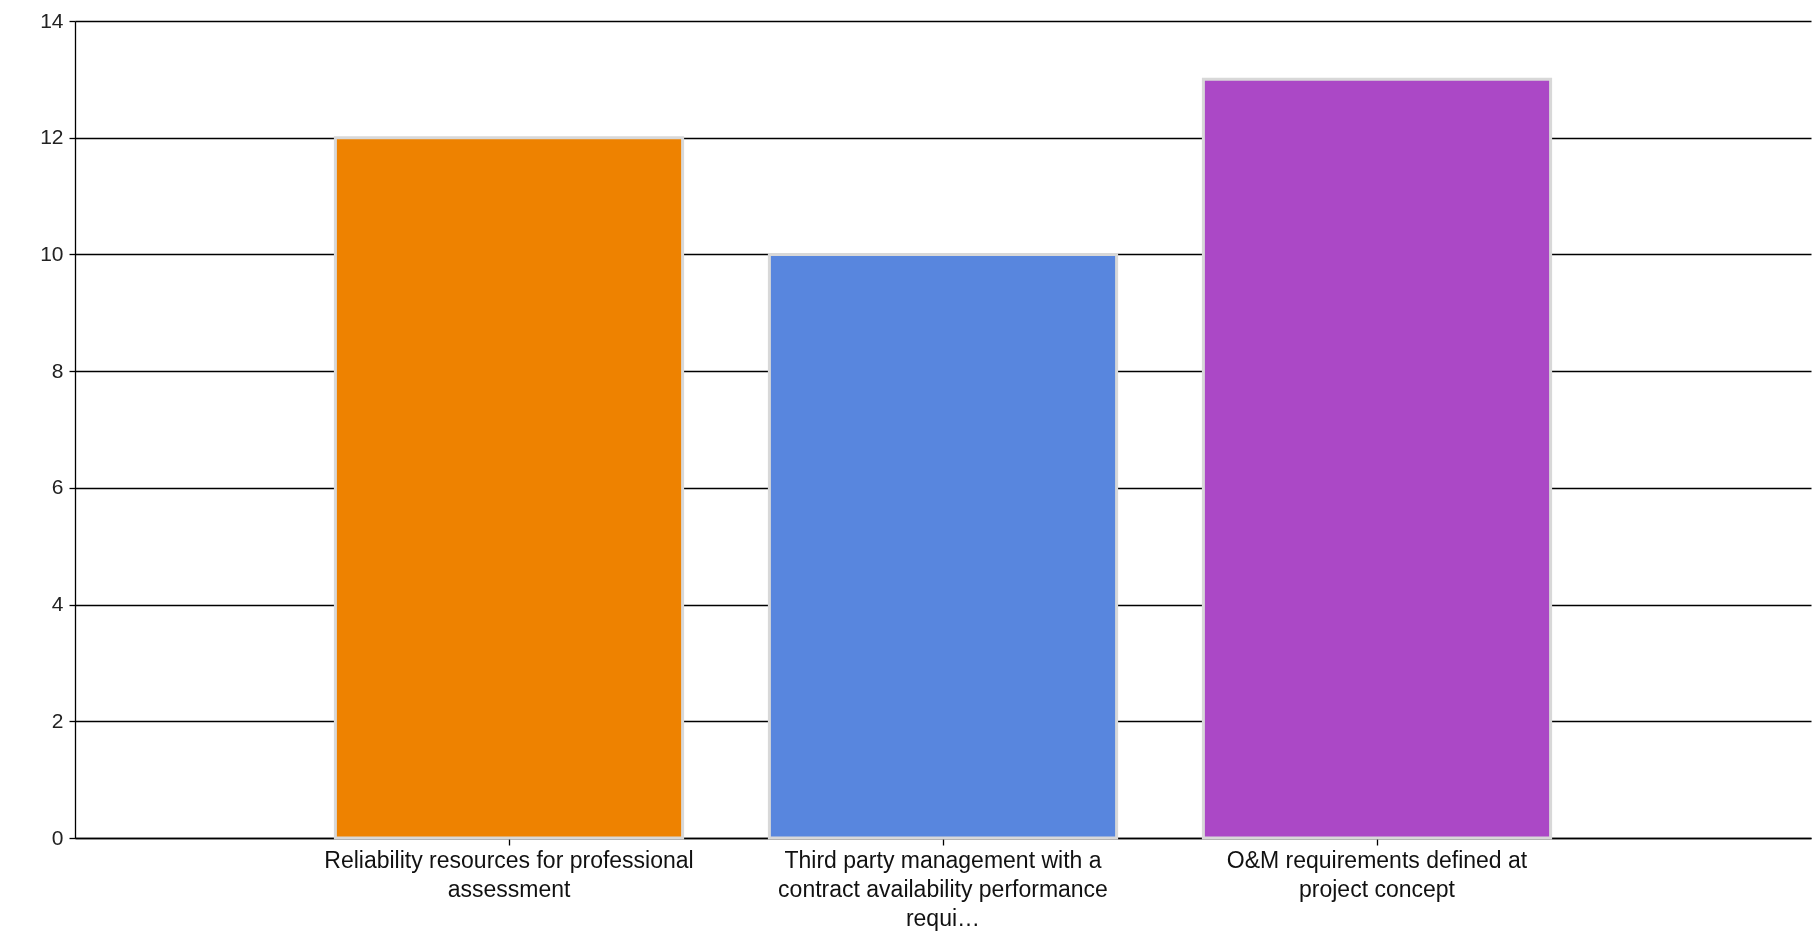 This screenshot has height=936, width=1815. Describe the element at coordinates (57, 604) in the screenshot. I see `y-tick-label: 4` at that location.